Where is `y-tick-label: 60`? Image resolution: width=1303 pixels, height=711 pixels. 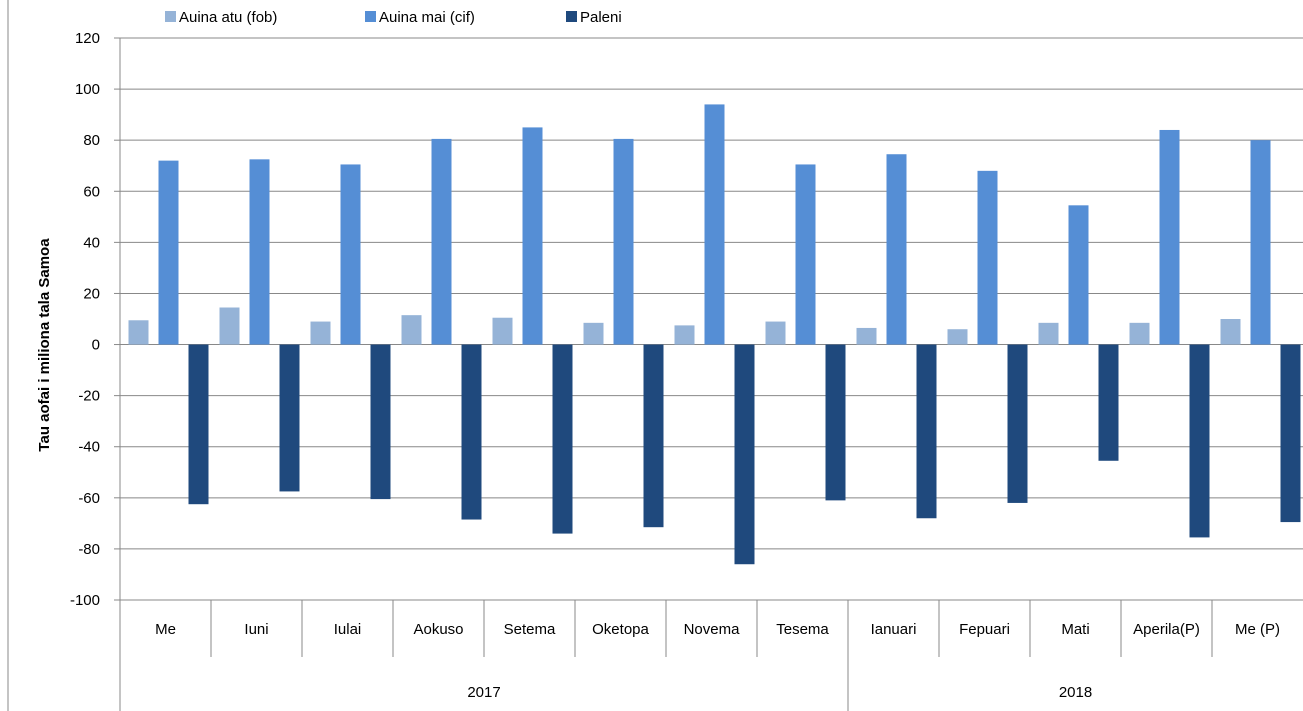
y-tick-label: 60 is located at coordinates (91, 191).